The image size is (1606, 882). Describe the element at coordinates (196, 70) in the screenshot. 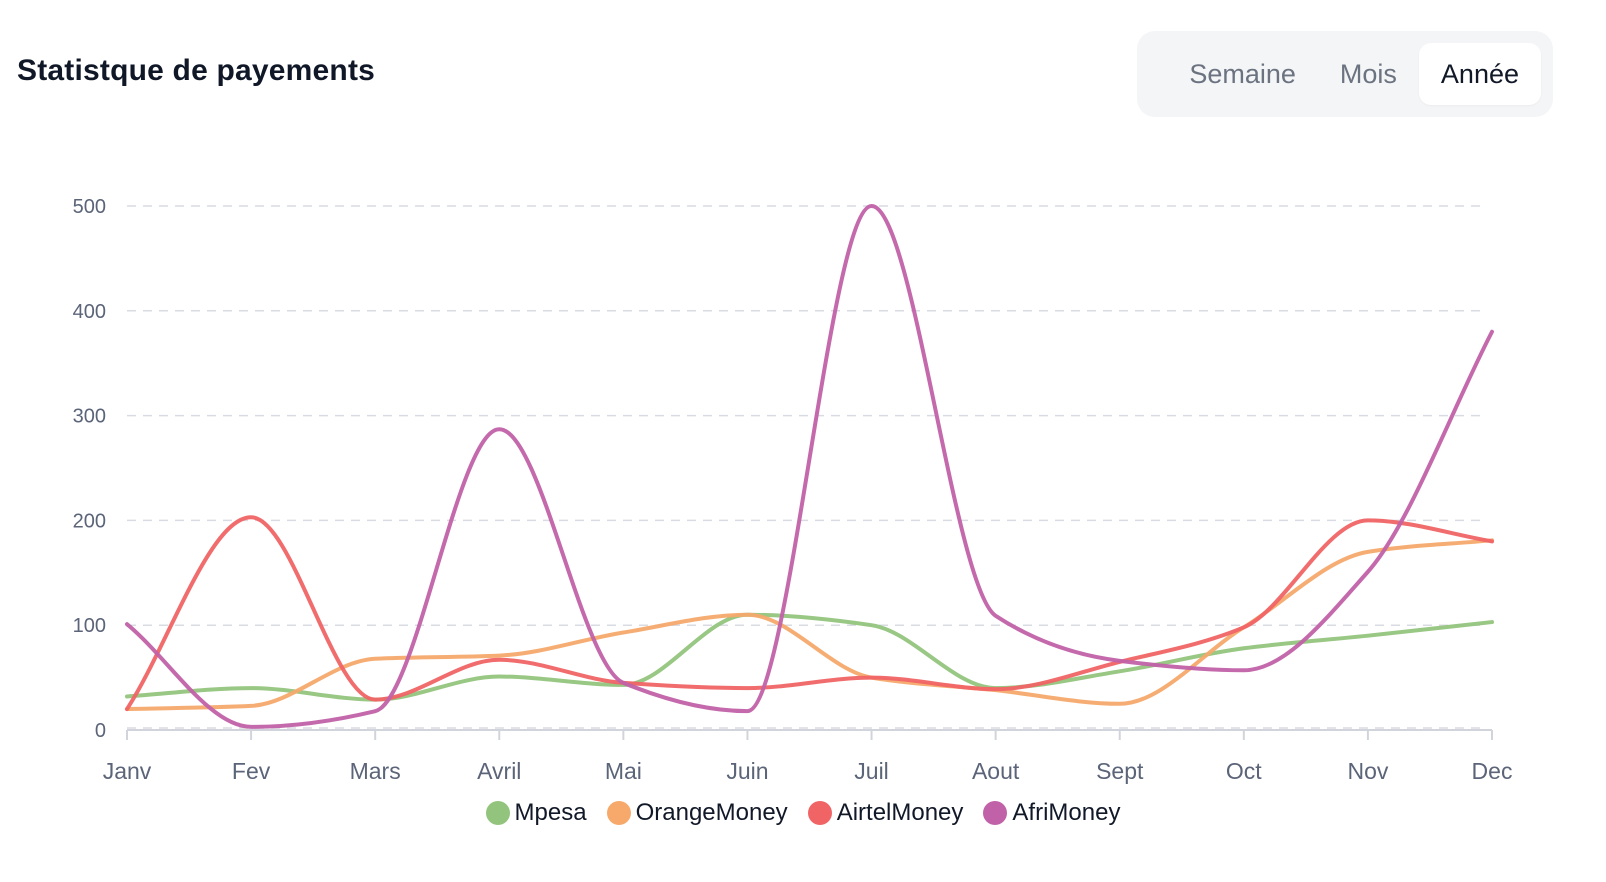

I see `chart-title: Statistque de payements` at that location.